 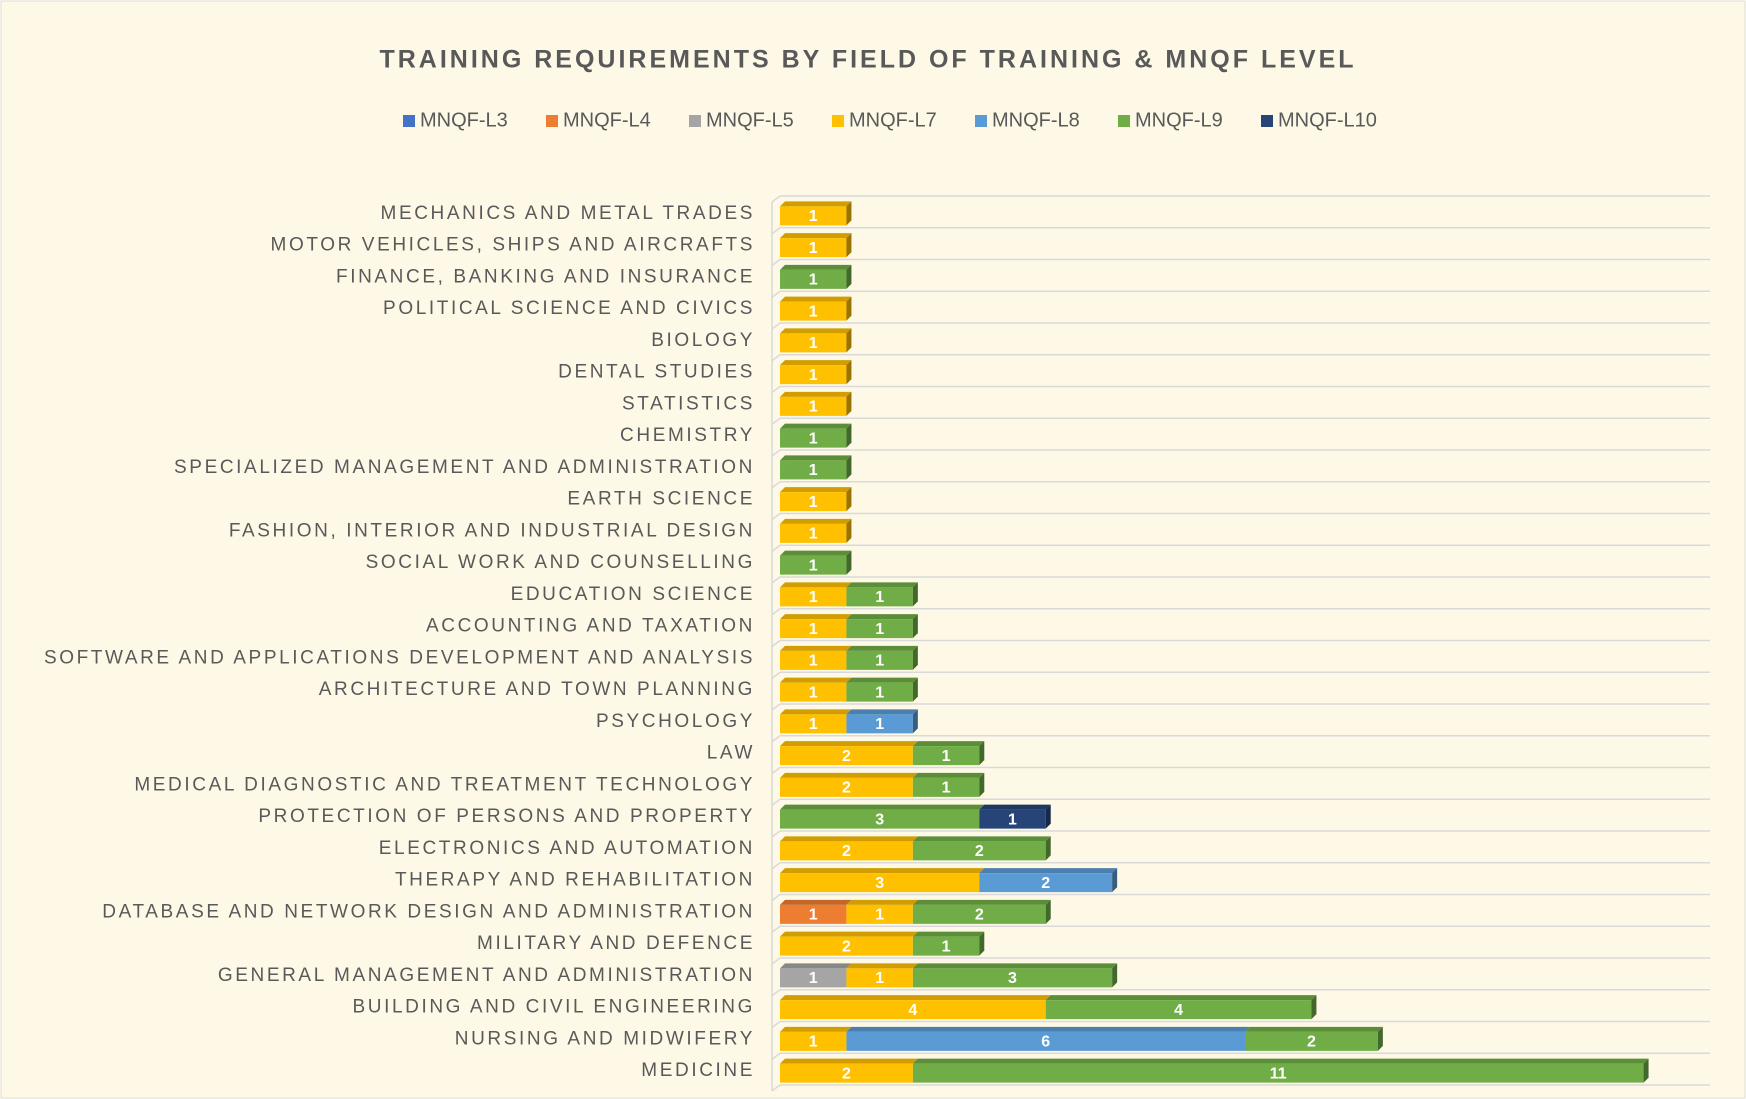 I want to click on category-label: BIOLOGY, so click(x=703, y=340).